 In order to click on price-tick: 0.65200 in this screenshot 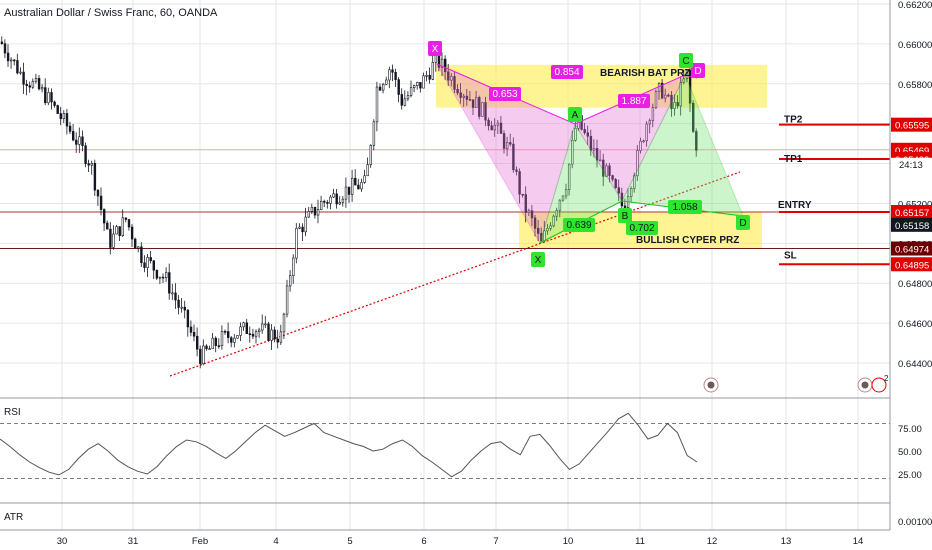, I will do `click(915, 204)`.